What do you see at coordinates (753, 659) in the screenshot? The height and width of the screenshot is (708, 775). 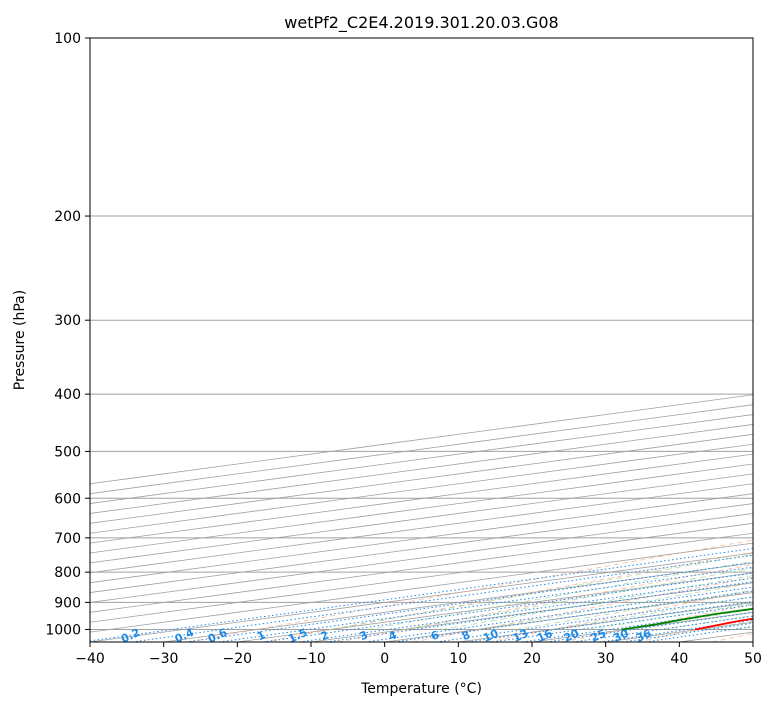 I see `x-tick-label: 50` at bounding box center [753, 659].